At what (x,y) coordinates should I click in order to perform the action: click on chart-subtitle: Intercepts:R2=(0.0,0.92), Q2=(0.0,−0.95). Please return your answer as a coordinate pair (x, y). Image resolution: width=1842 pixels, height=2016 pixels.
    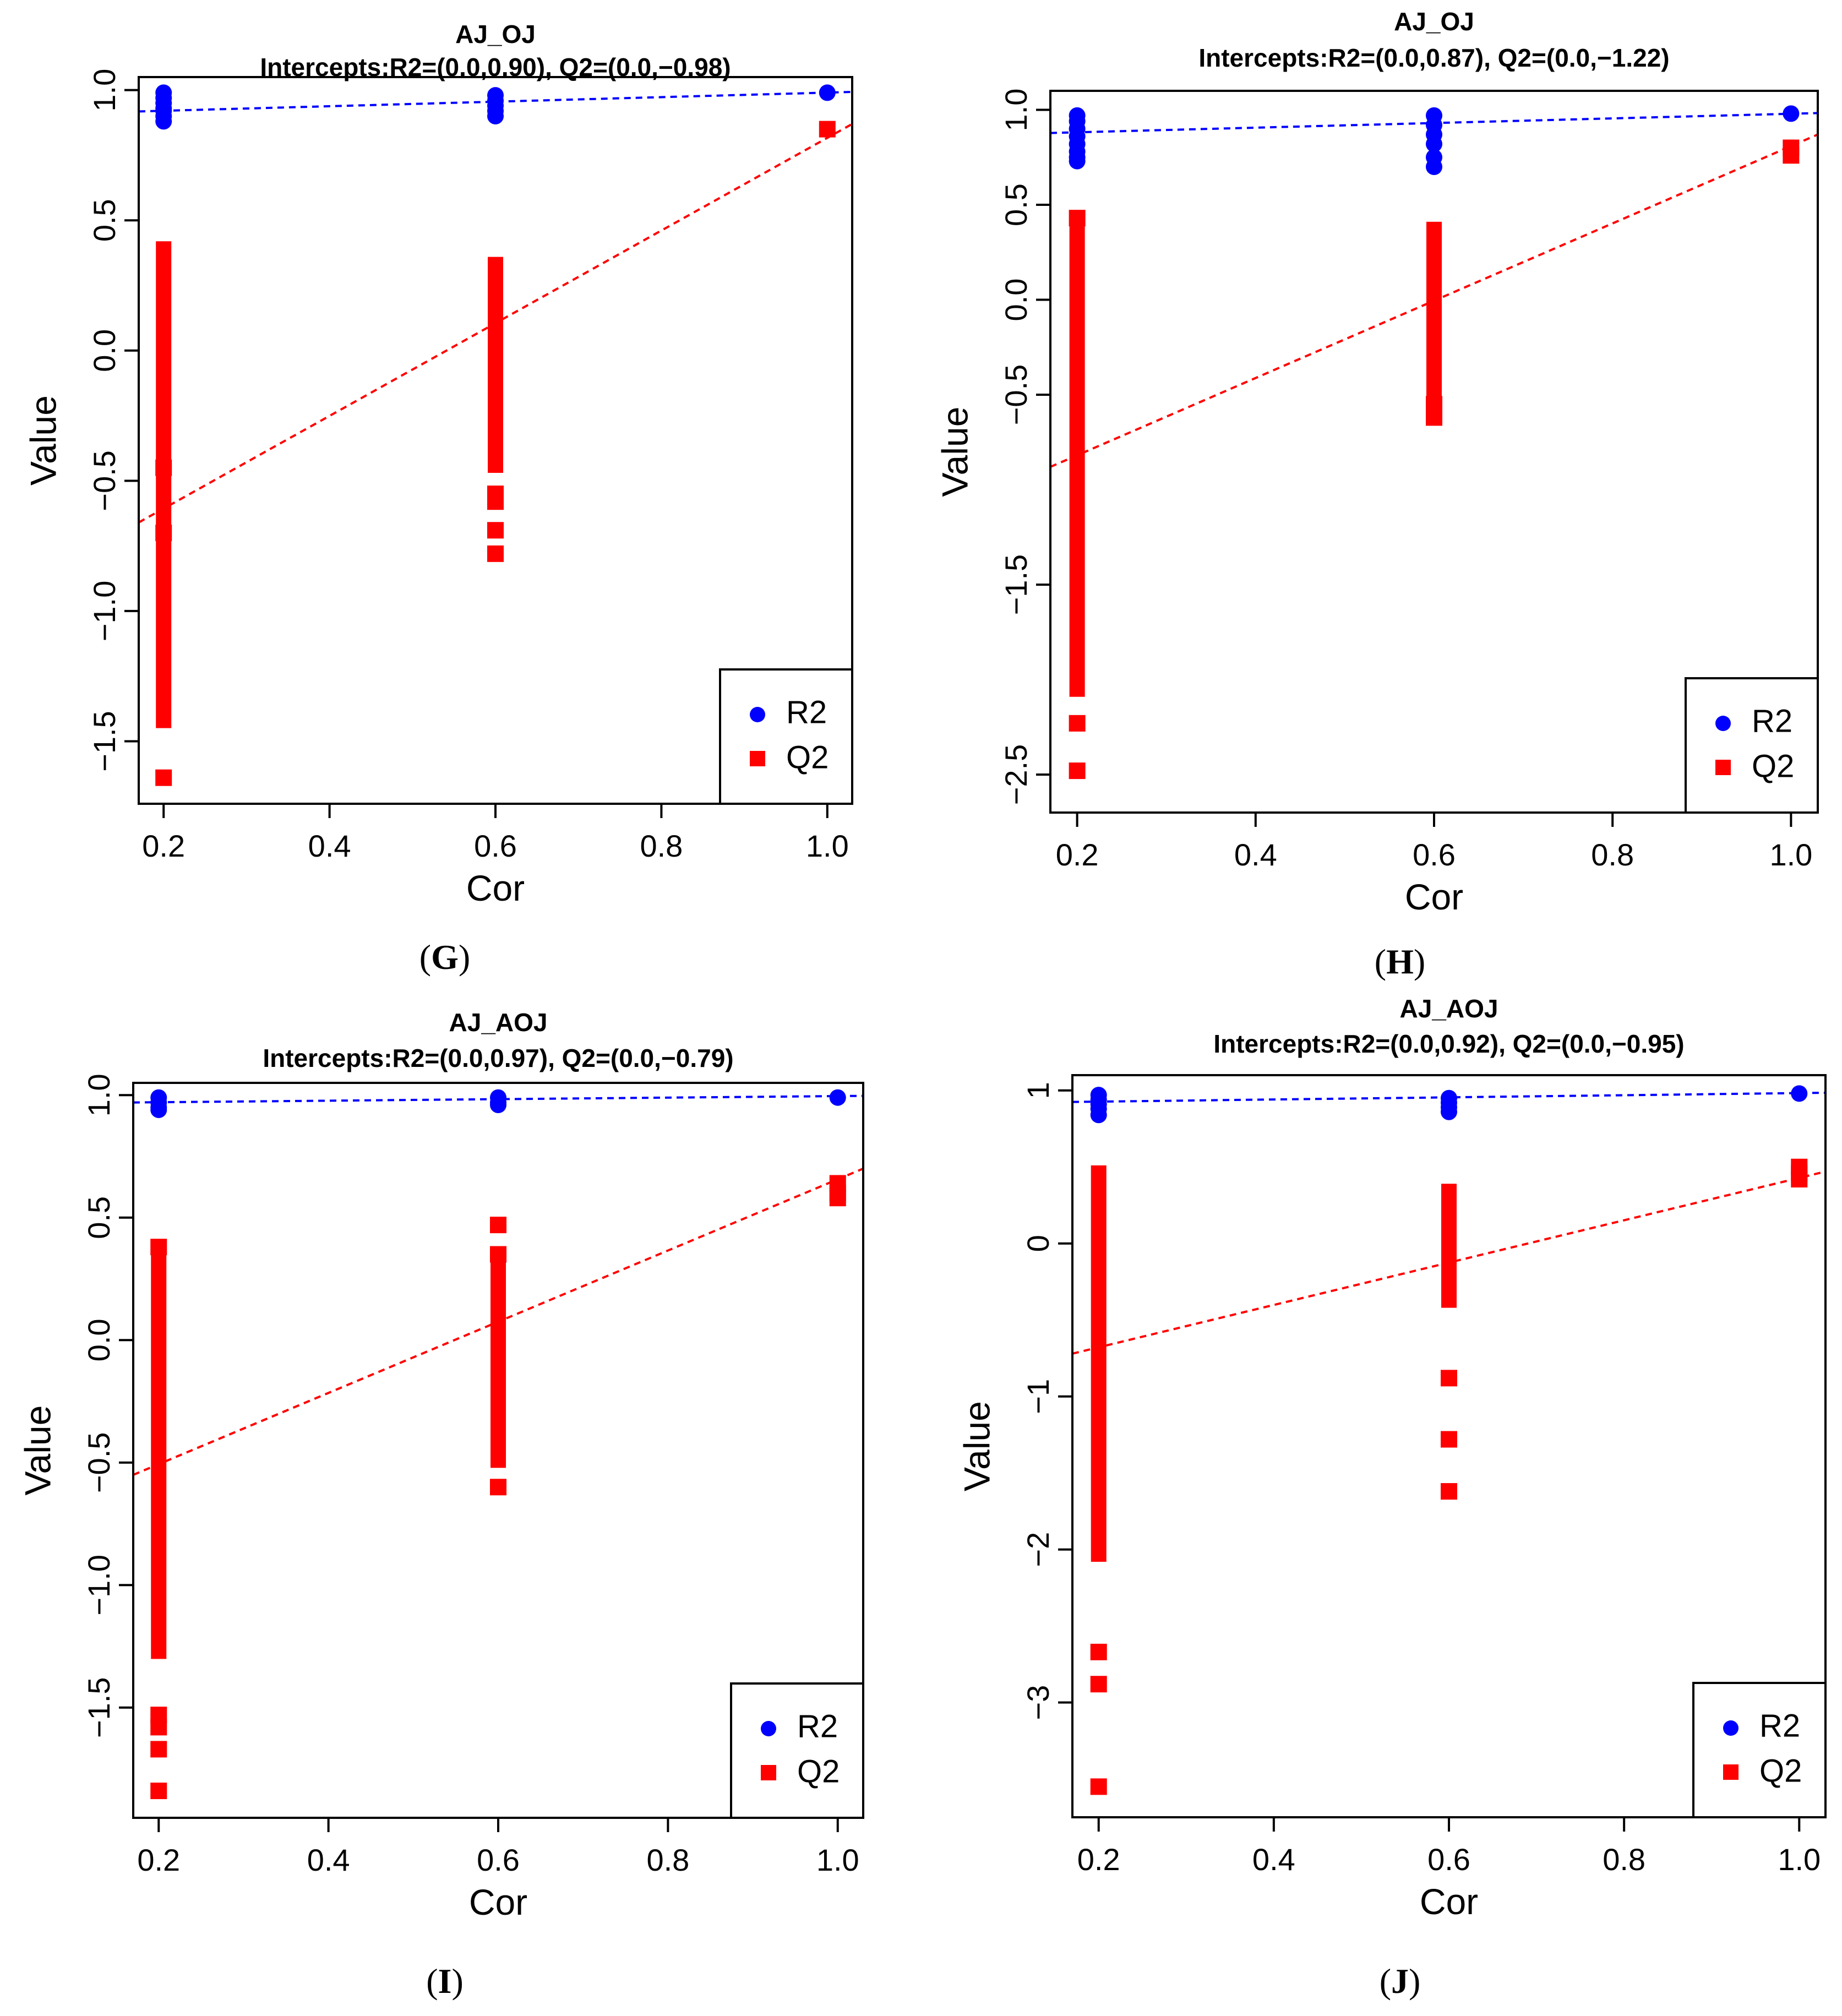
    Looking at the image, I should click on (1448, 1043).